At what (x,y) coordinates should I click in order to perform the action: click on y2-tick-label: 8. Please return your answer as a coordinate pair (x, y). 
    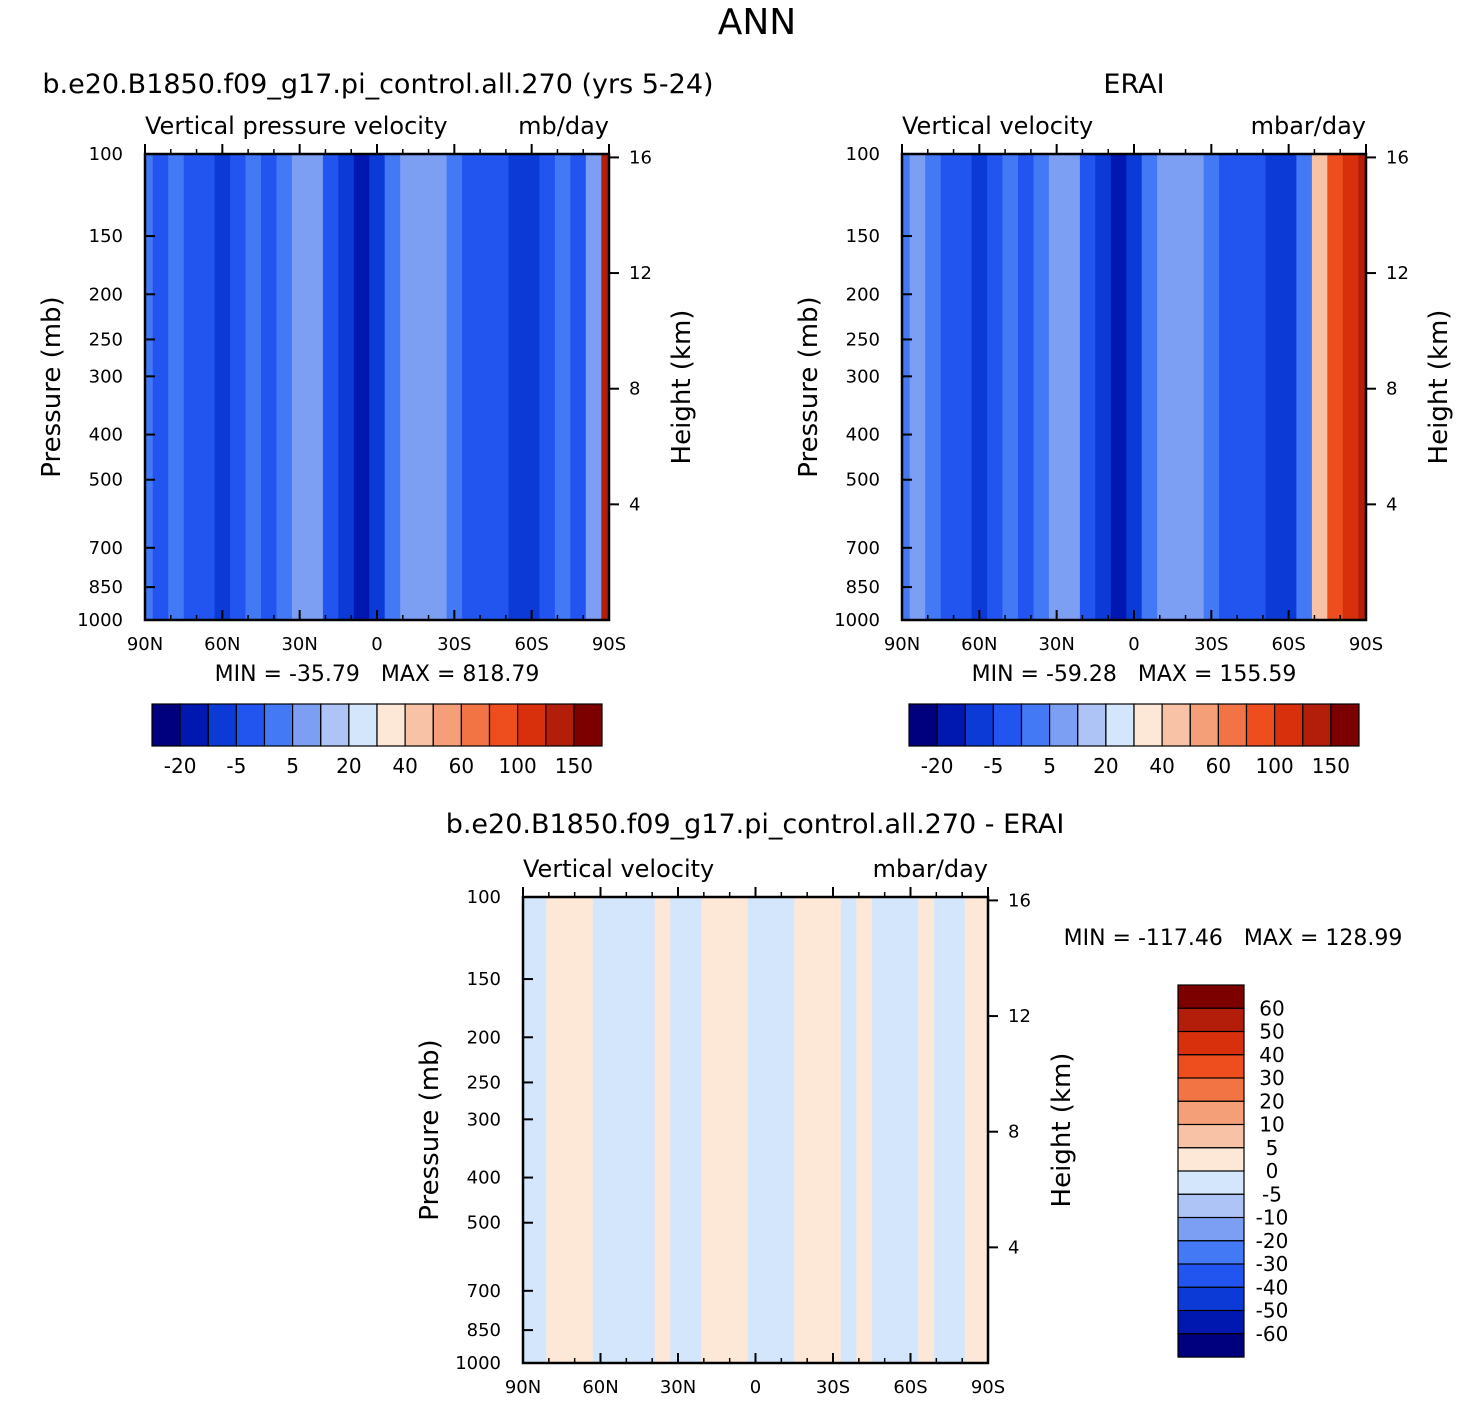
    Looking at the image, I should click on (1391, 389).